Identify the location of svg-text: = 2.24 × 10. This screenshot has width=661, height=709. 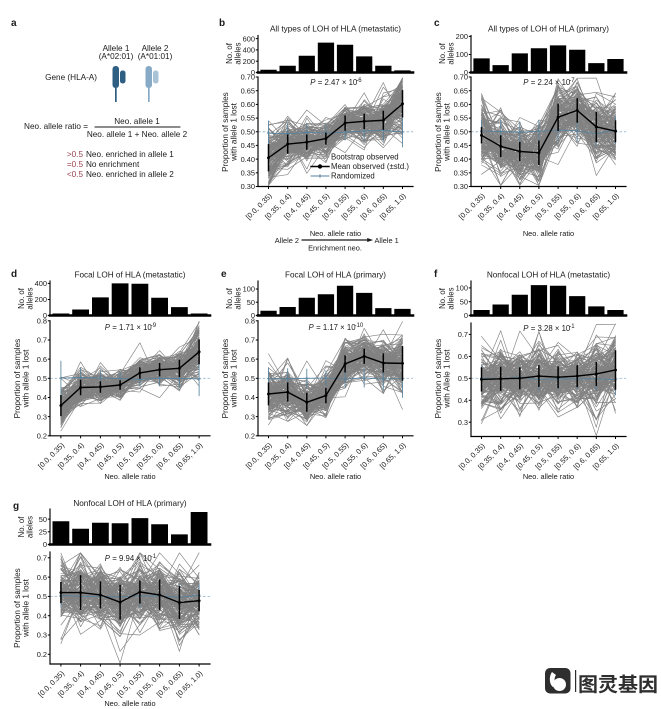
(551, 82).